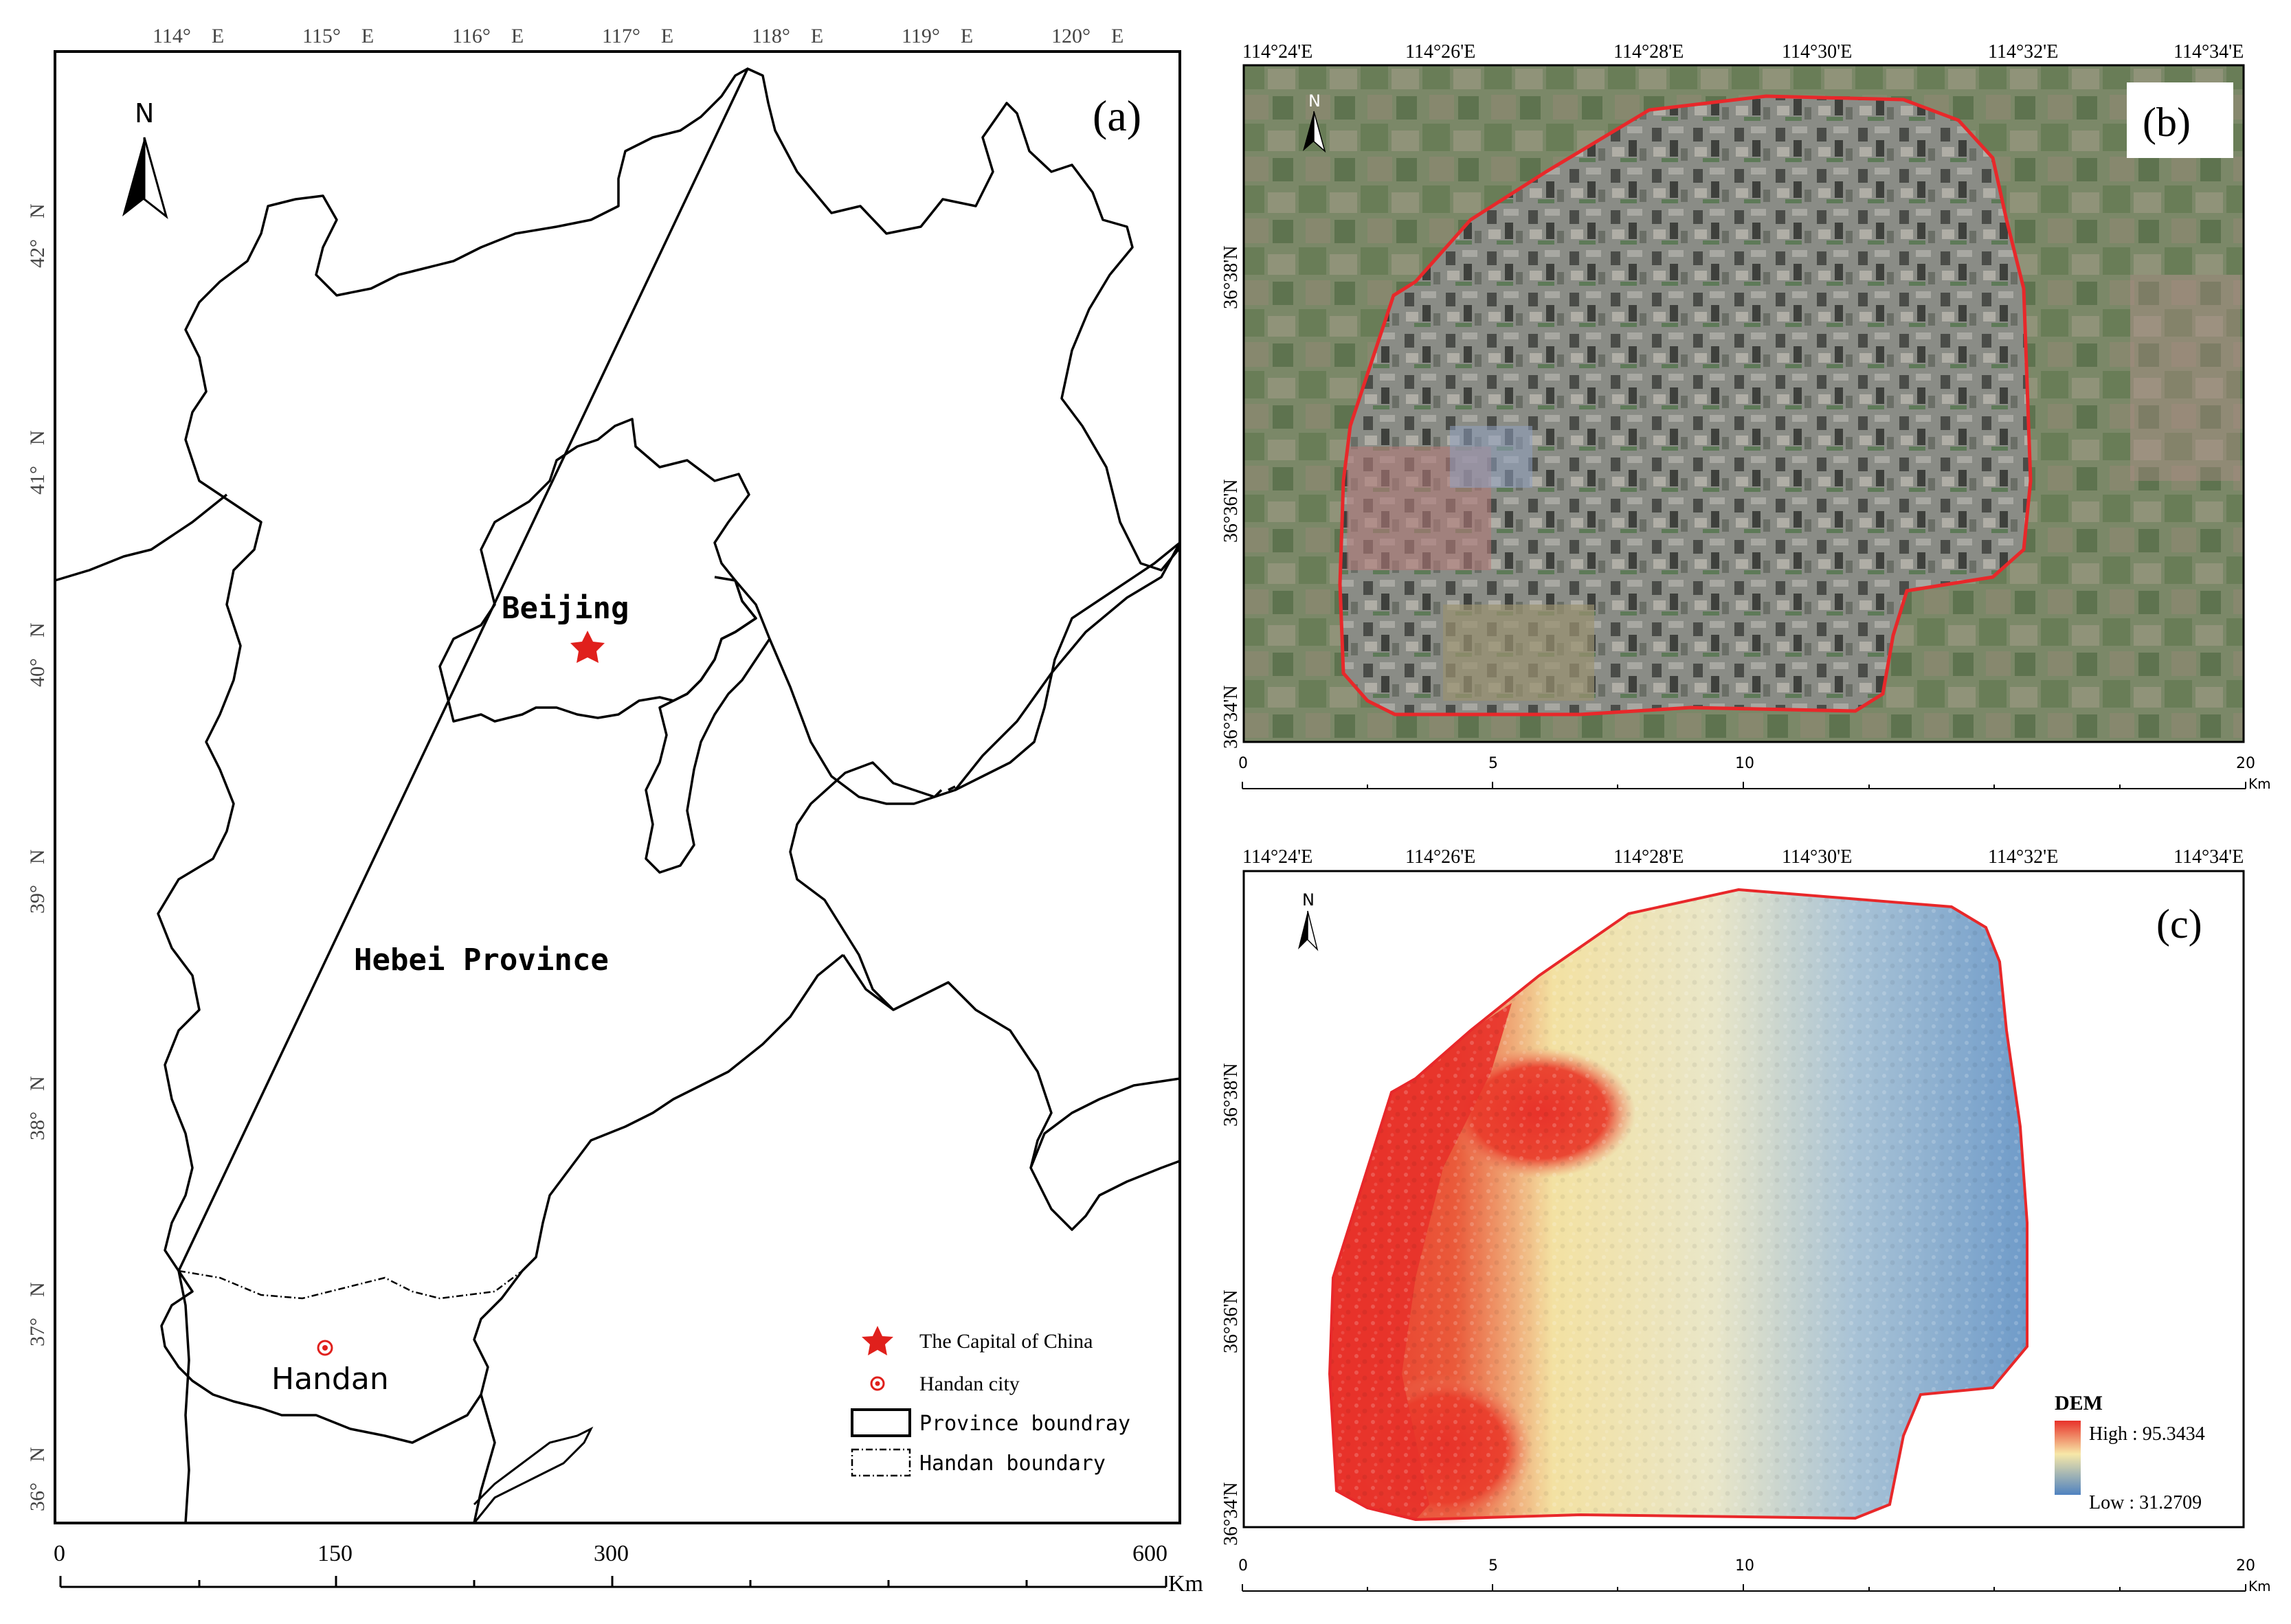  I want to click on dem-legend-title: DEM, so click(2079, 1403).